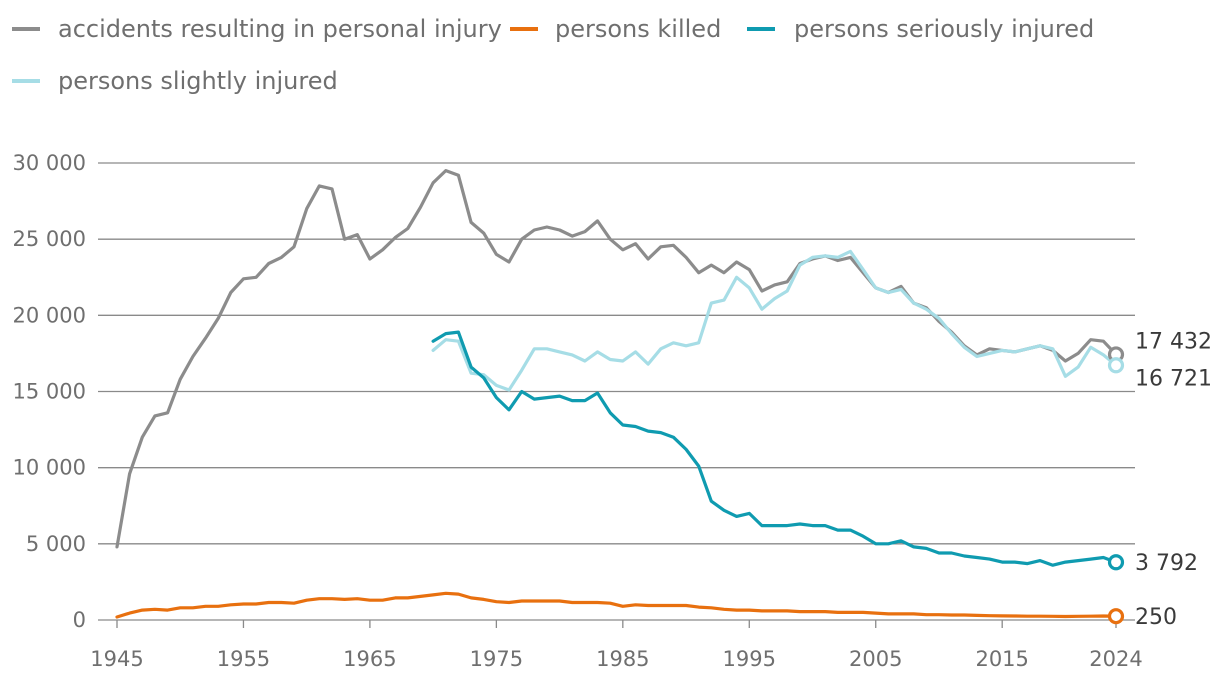 Image resolution: width=1220 pixels, height=688 pixels. I want to click on end-marker-killed, so click(1116, 616).